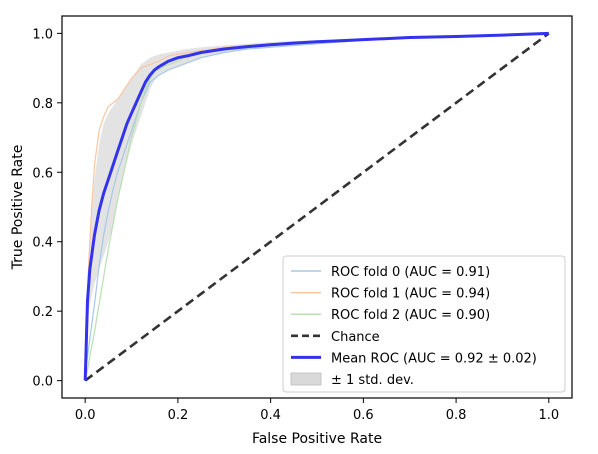 Image resolution: width=598 pixels, height=454 pixels. Describe the element at coordinates (410, 294) in the screenshot. I see `legend-label-1: ROC fold 1 (AUC = 0.94)` at that location.